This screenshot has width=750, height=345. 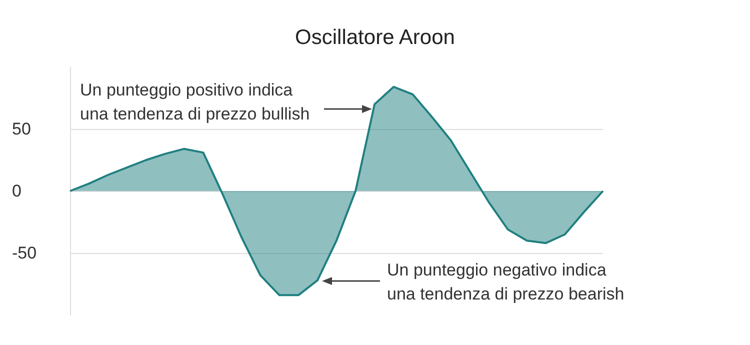 What do you see at coordinates (21, 129) in the screenshot?
I see `y-tick-label: 50` at bounding box center [21, 129].